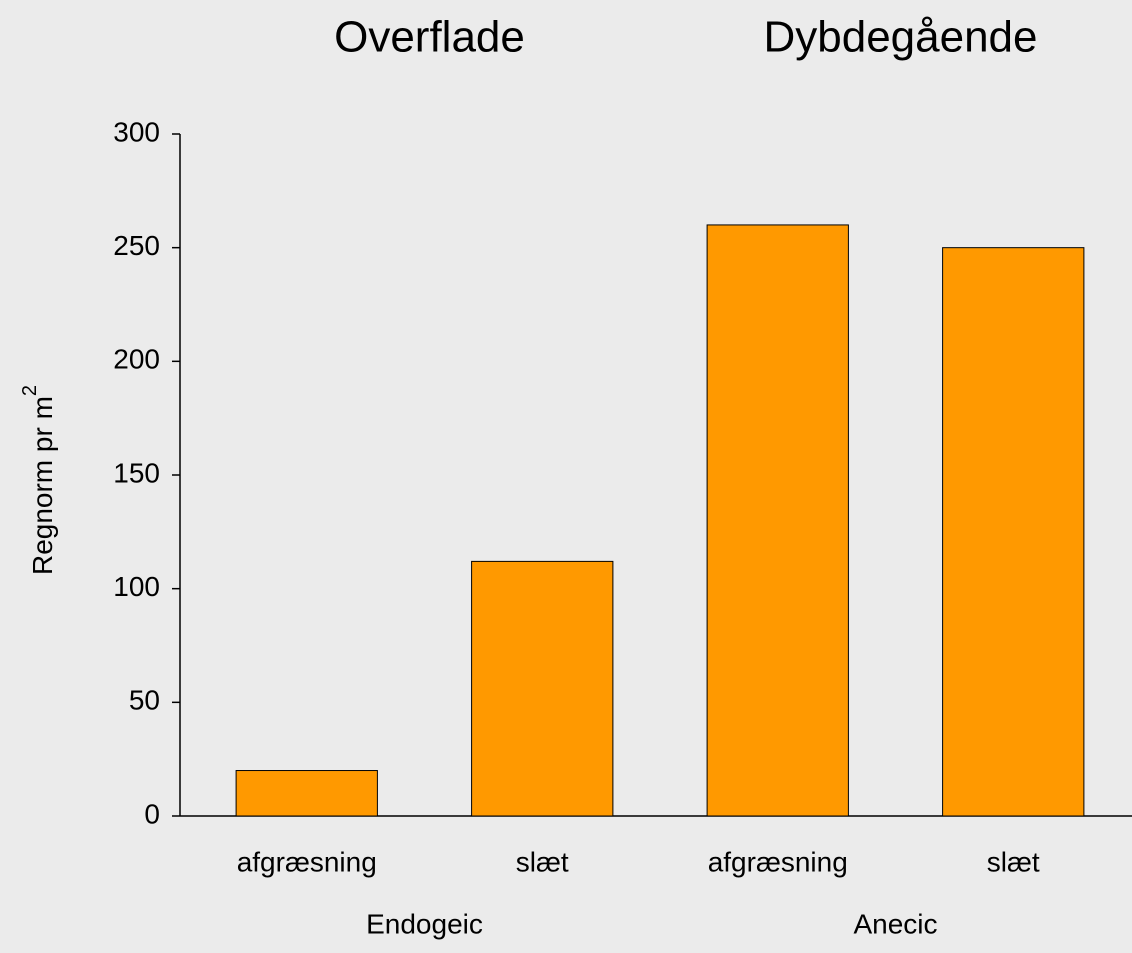  What do you see at coordinates (42, 485) in the screenshot?
I see `y-axis-label-text: Regnorm pr m` at bounding box center [42, 485].